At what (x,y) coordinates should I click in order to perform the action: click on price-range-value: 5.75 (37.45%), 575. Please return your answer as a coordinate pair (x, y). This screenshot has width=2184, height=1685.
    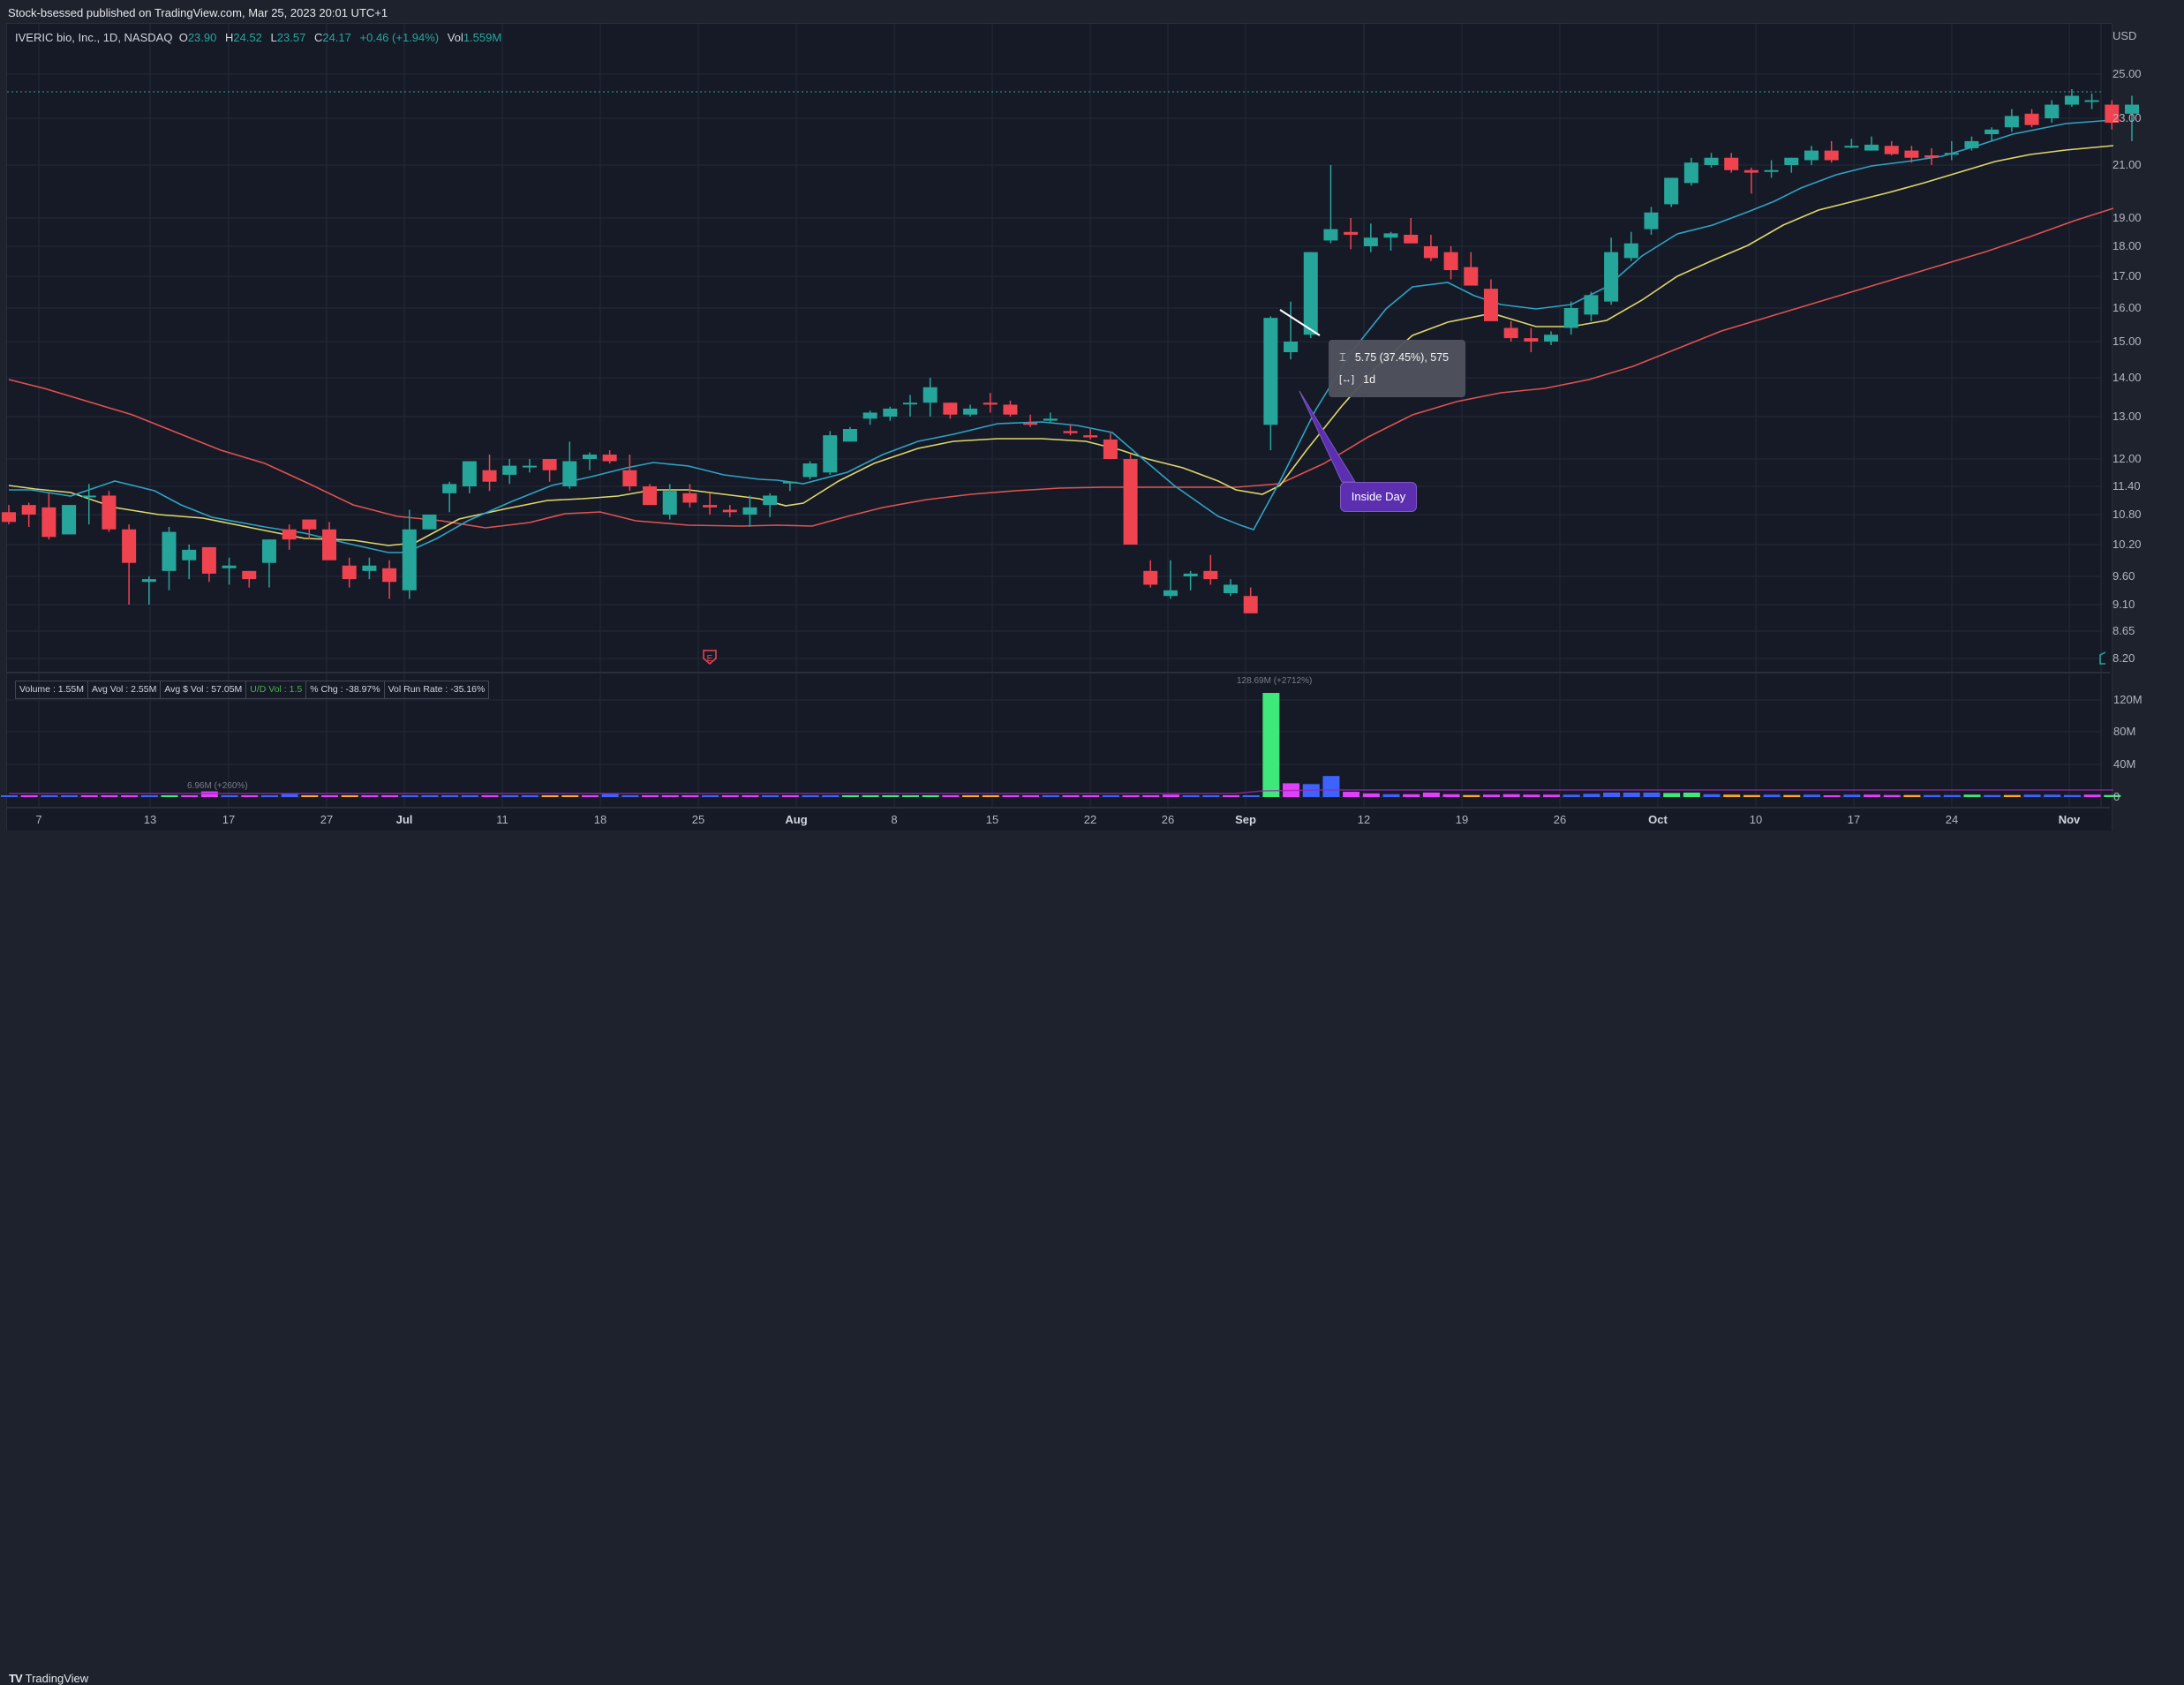
    Looking at the image, I should click on (1402, 357).